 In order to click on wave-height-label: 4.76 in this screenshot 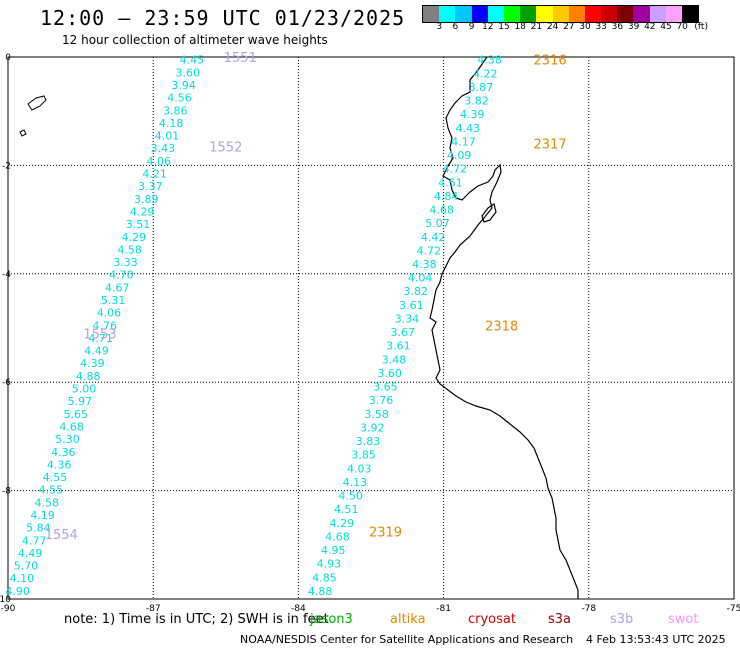, I will do `click(105, 325)`.